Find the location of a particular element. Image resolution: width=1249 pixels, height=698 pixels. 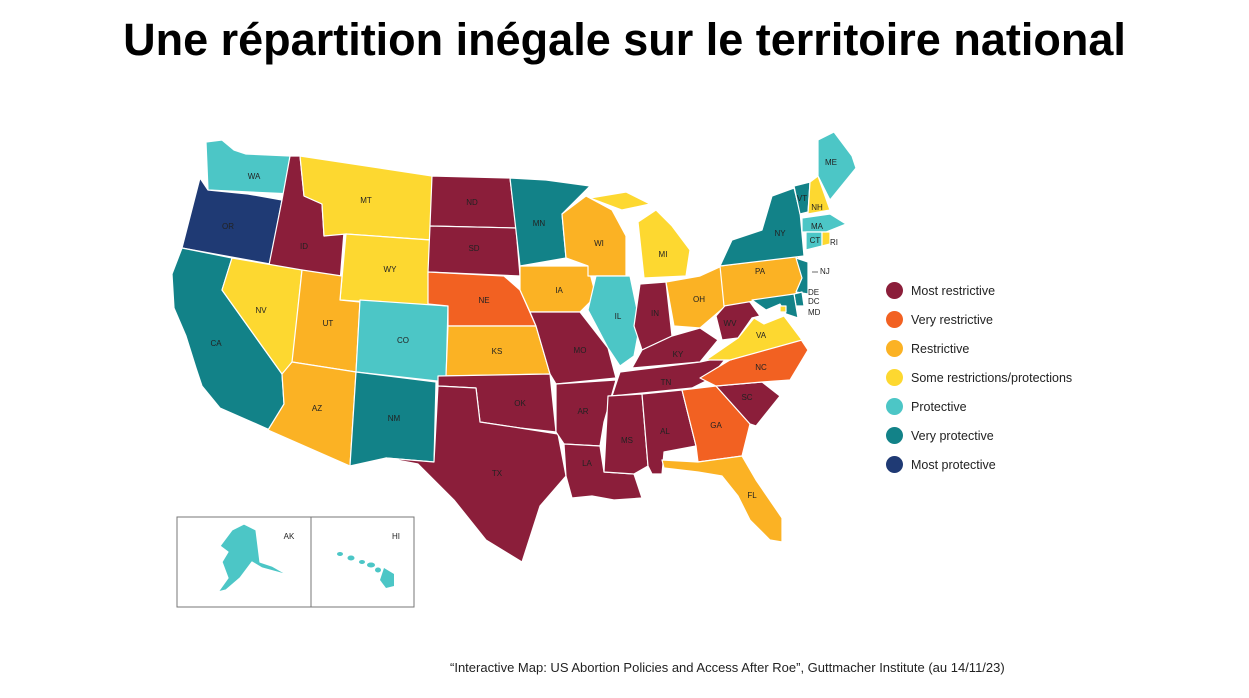

label-ny: NY is located at coordinates (780, 233).